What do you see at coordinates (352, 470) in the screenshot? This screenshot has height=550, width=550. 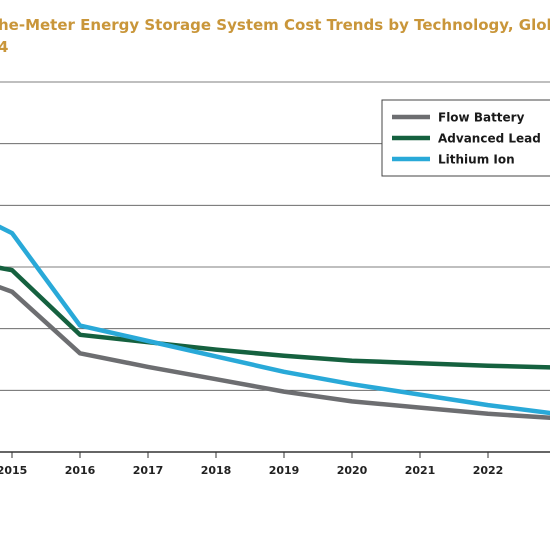 I see `x-tick-label: 2020` at bounding box center [352, 470].